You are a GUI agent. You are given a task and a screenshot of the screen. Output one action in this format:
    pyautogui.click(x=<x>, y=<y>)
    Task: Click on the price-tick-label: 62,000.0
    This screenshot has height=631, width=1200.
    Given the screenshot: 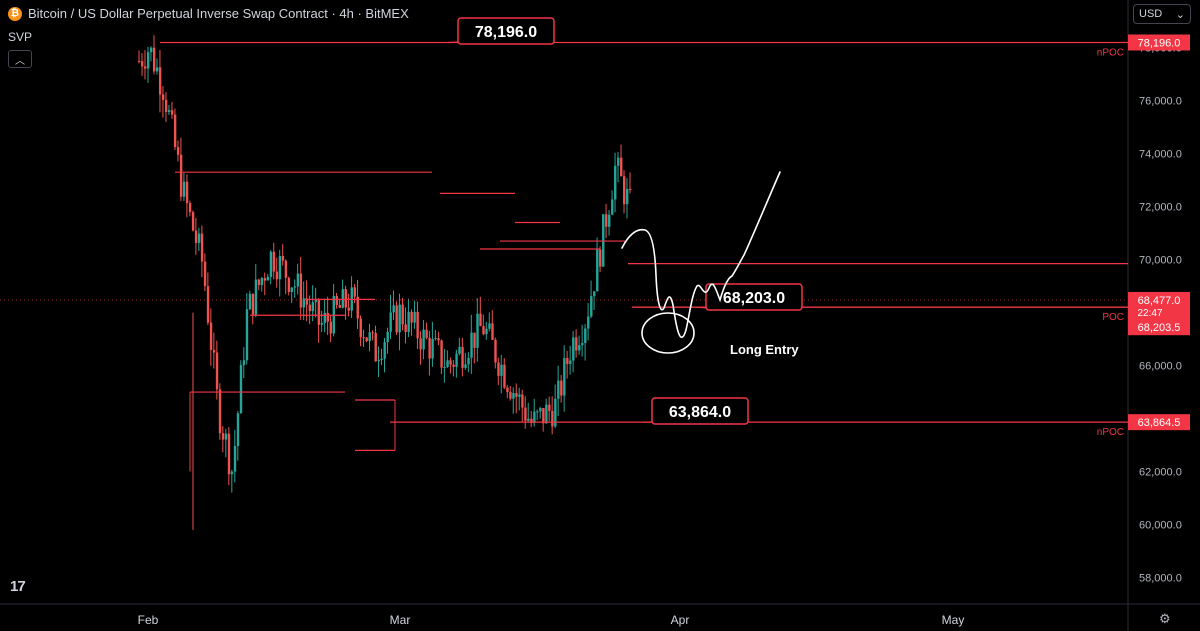 What is the action you would take?
    pyautogui.click(x=1160, y=473)
    